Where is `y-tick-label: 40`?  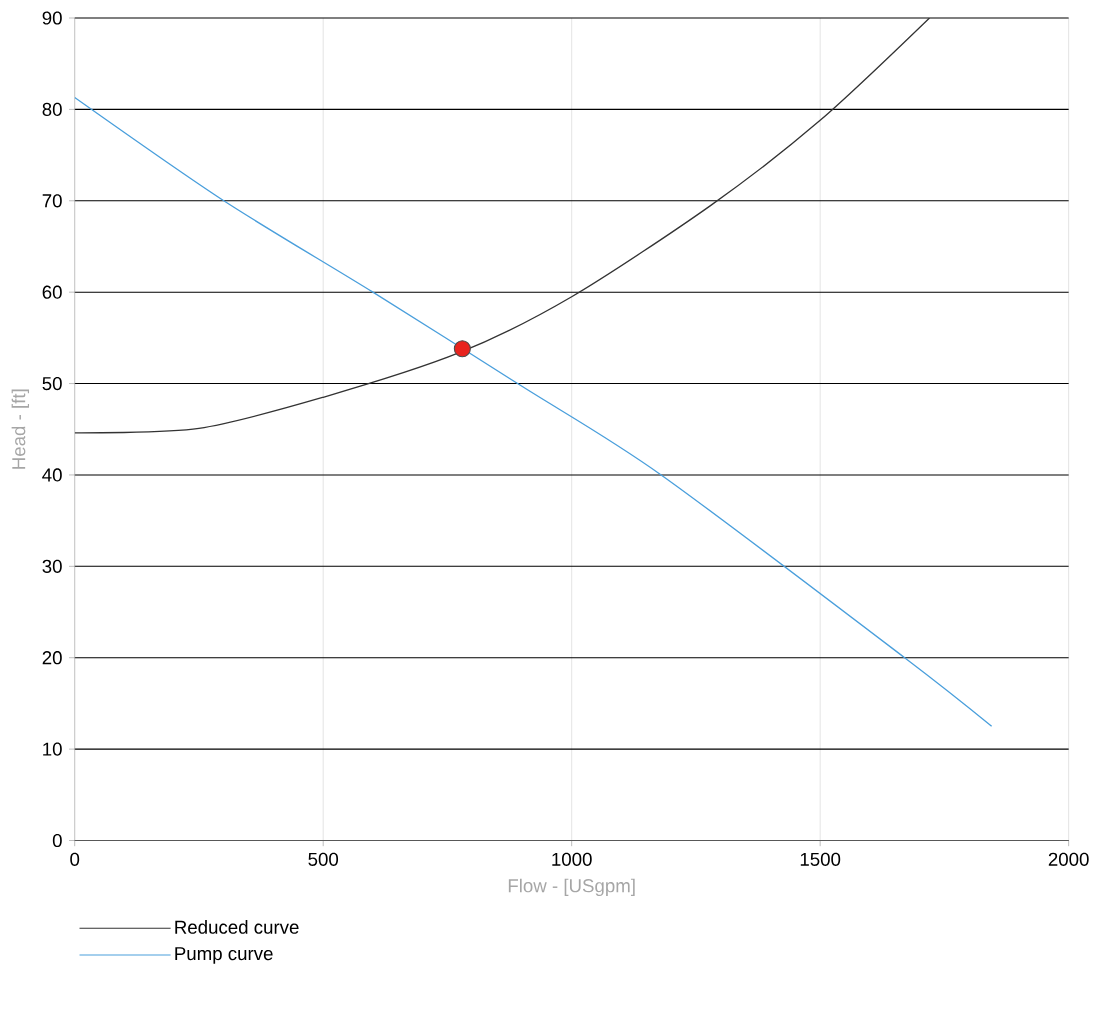 y-tick-label: 40 is located at coordinates (52, 475).